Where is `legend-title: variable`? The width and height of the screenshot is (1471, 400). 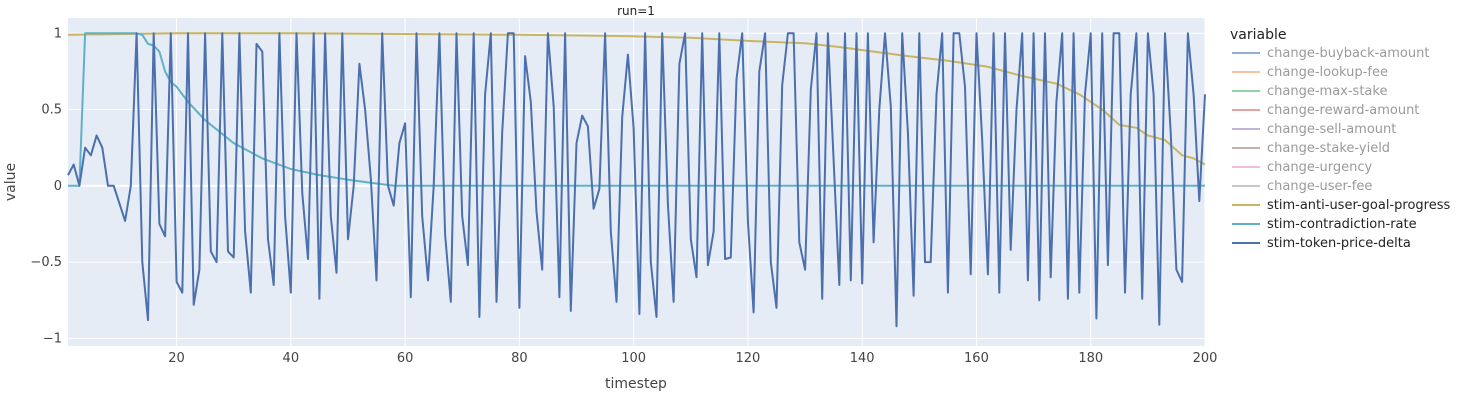 legend-title: variable is located at coordinates (1258, 35).